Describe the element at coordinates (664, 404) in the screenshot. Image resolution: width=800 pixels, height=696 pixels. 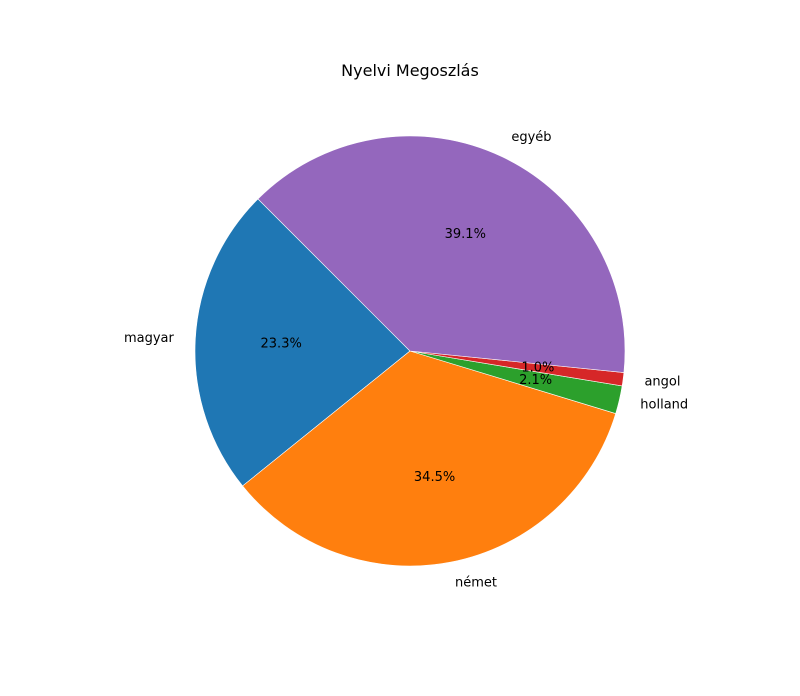
I see `slice-label-holland: holland` at that location.